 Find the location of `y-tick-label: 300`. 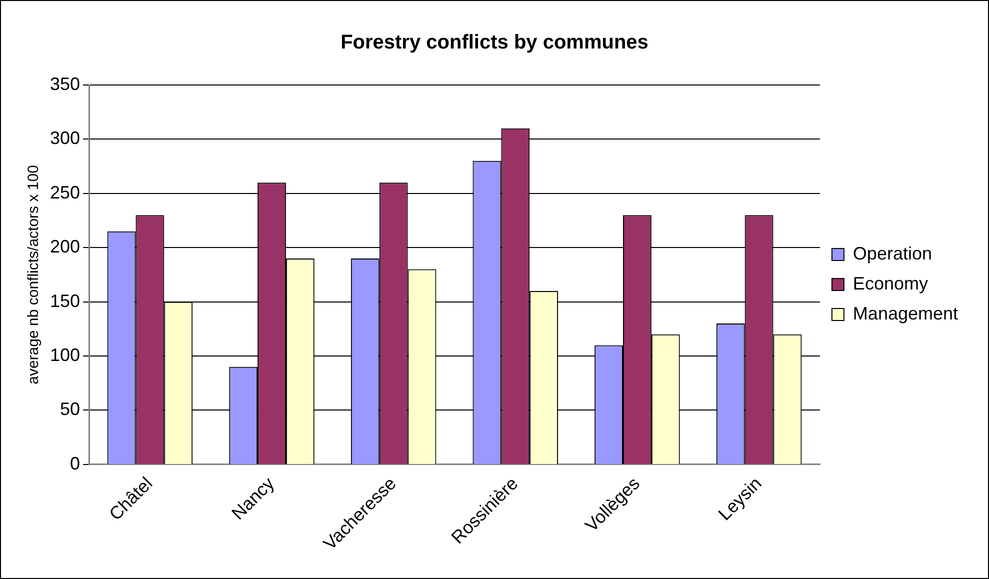

y-tick-label: 300 is located at coordinates (65, 138).